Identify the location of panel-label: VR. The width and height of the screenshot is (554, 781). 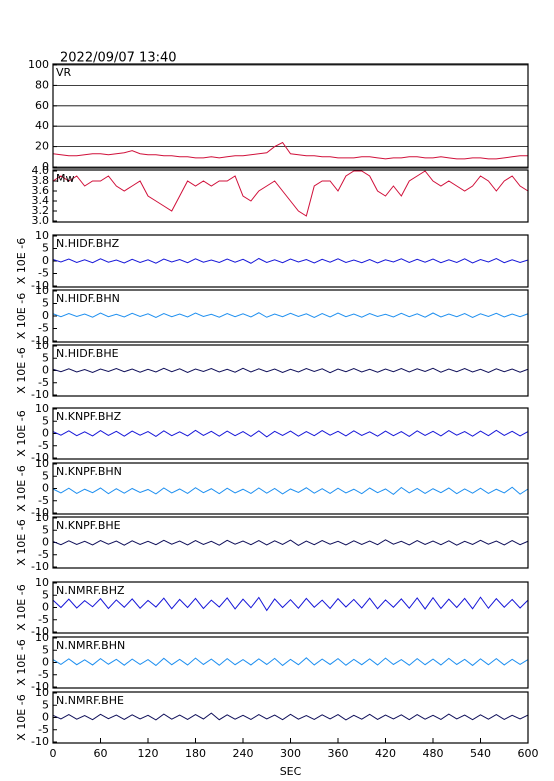
(64, 72).